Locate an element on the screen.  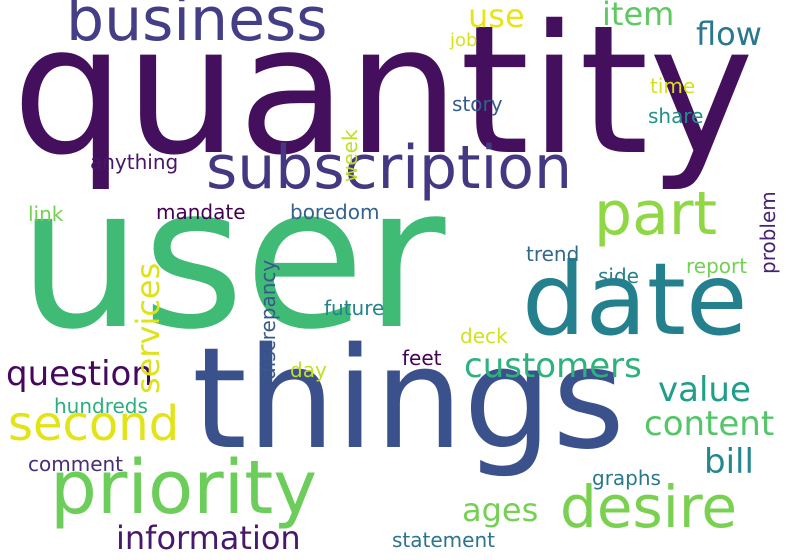
word-hundreds: hundreds is located at coordinates (101, 406).